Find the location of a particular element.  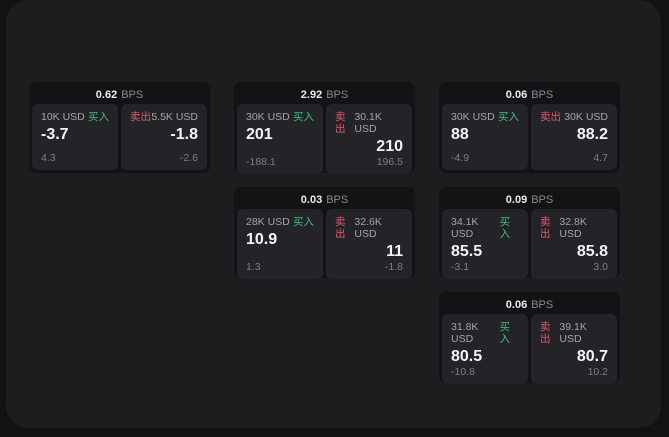

buy-price-value: 85.5 is located at coordinates (467, 251).